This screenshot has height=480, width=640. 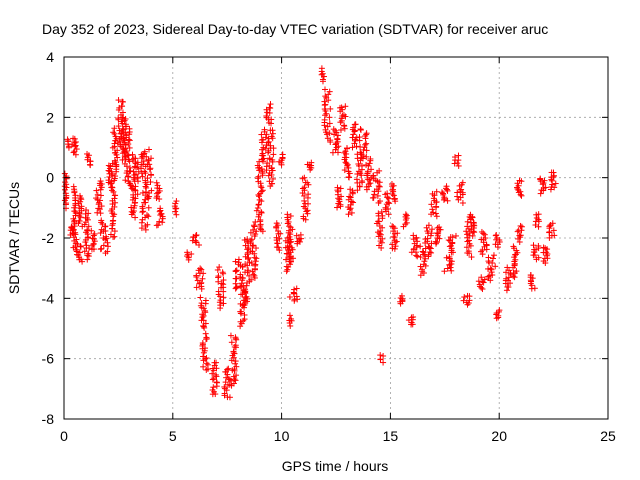 What do you see at coordinates (48, 359) in the screenshot?
I see `y-tick-label: -6` at bounding box center [48, 359].